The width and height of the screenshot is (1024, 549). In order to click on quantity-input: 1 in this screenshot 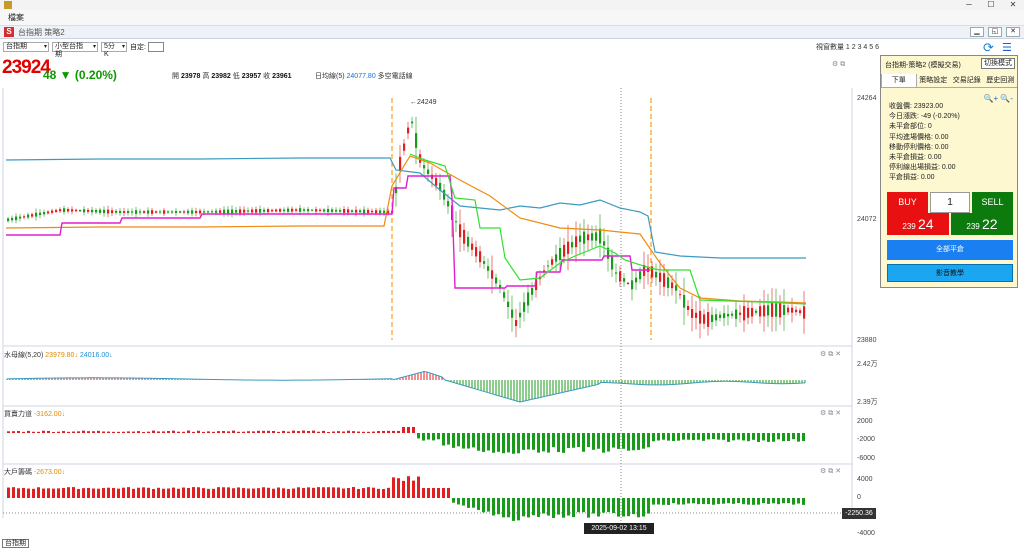, I will do `click(950, 202)`.